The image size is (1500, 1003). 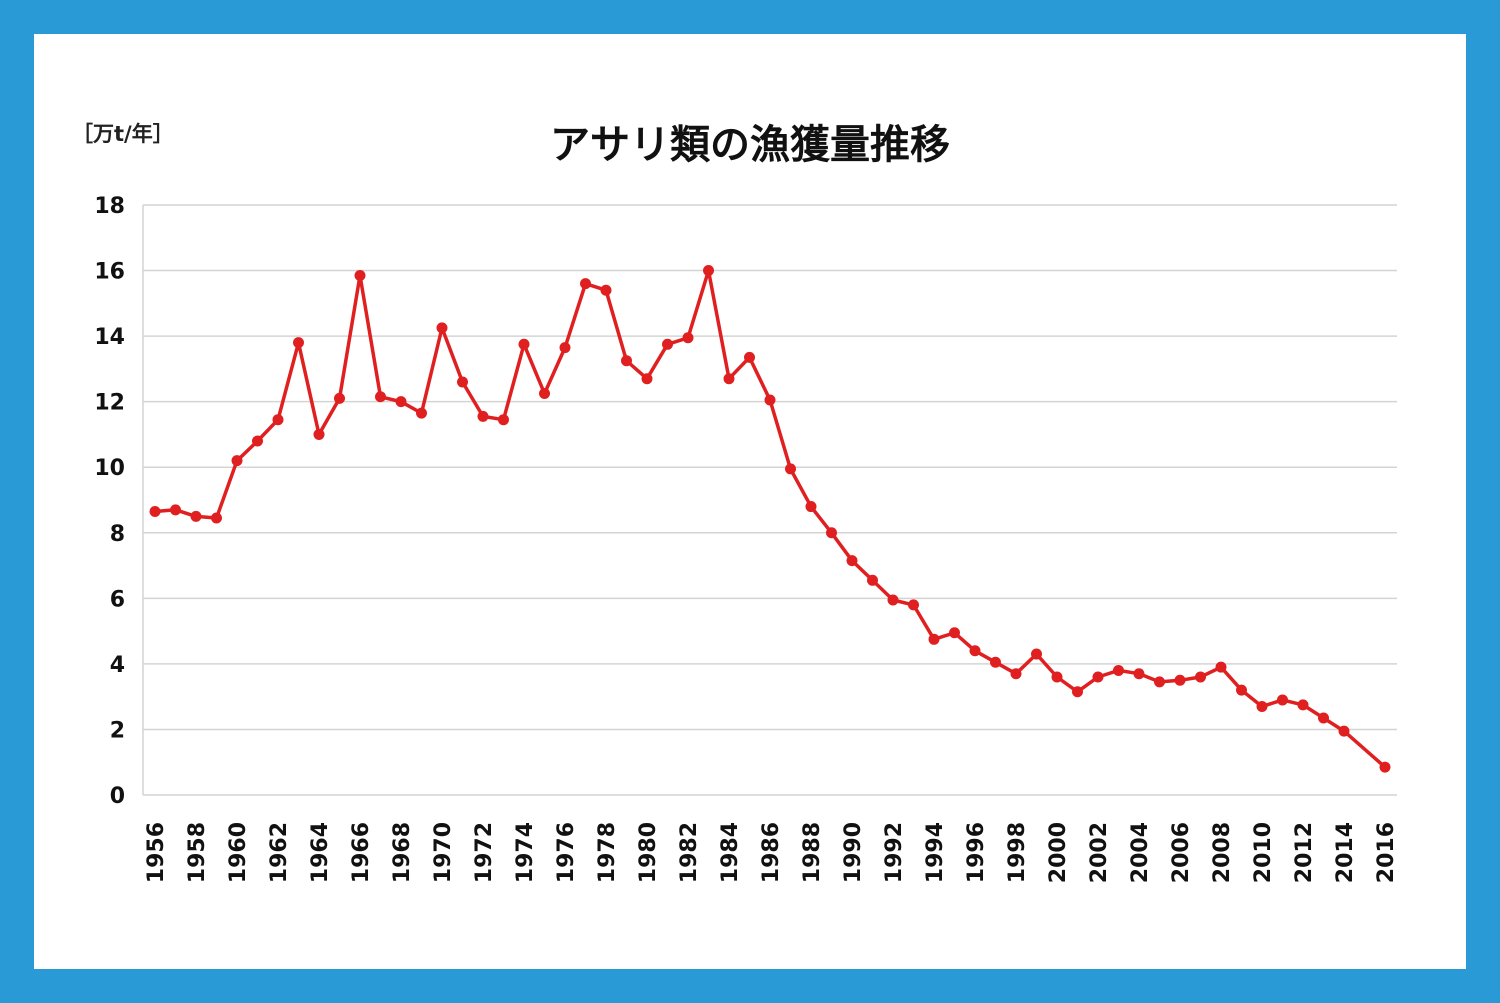 I want to click on x-tick-label: 2012, so click(x=1304, y=852).